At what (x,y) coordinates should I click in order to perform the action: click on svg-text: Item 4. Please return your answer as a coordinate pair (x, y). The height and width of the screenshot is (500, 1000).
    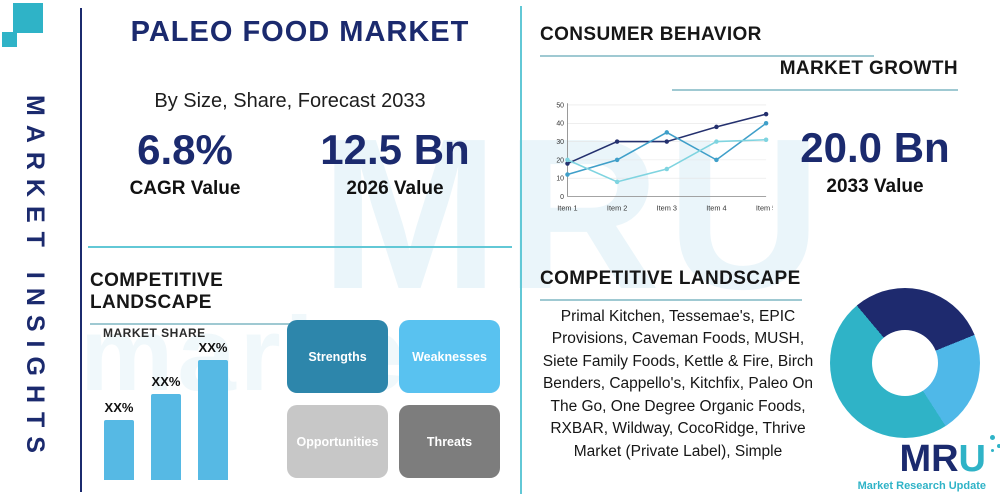
    Looking at the image, I should click on (716, 207).